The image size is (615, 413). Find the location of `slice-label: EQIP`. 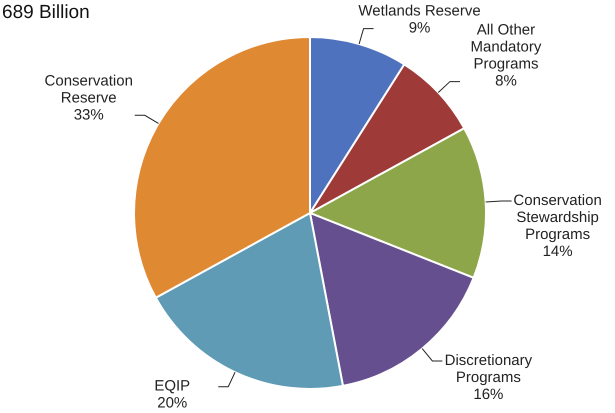

slice-label: EQIP is located at coordinates (172, 386).